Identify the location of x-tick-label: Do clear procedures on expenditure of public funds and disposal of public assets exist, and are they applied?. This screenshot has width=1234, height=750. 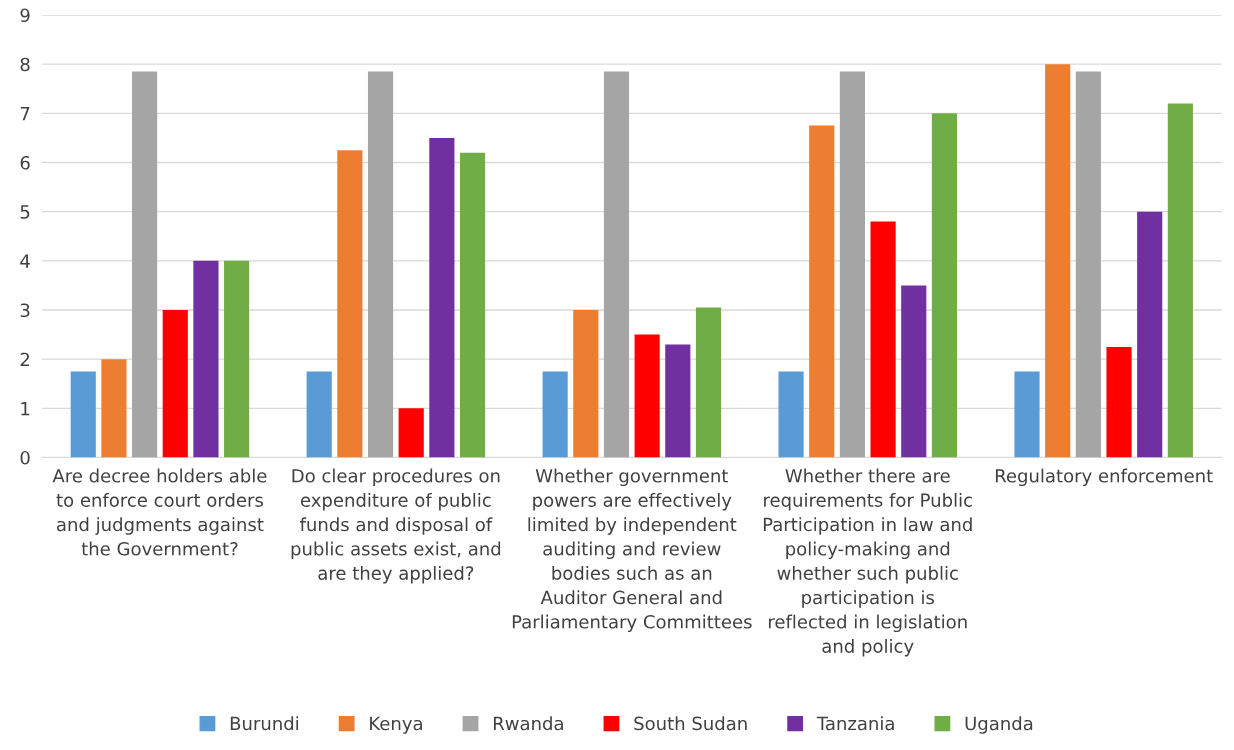
(396, 526).